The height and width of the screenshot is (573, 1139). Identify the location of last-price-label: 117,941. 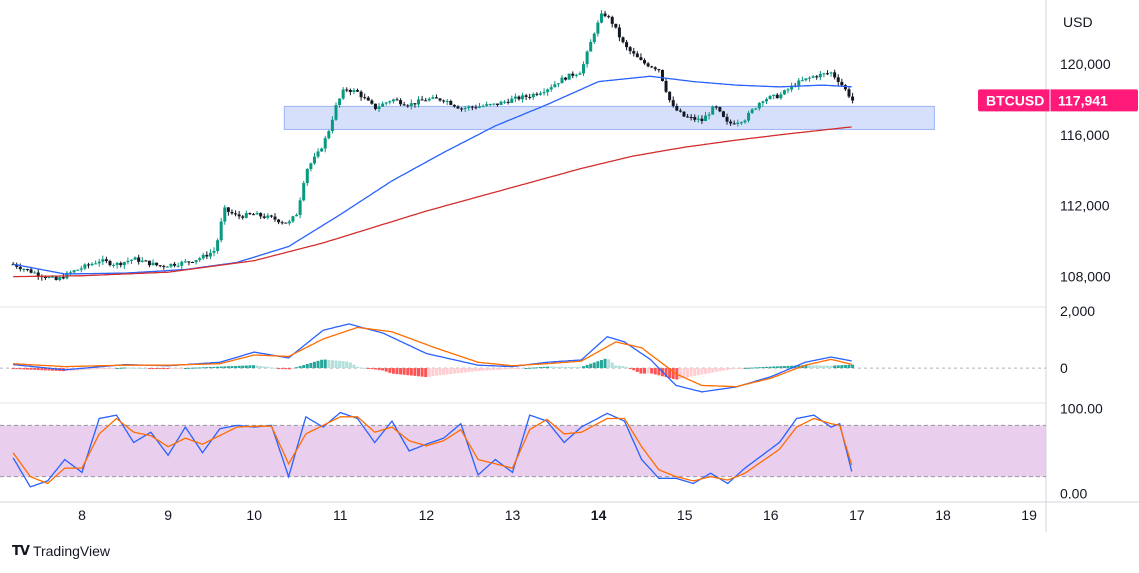
(1083, 100).